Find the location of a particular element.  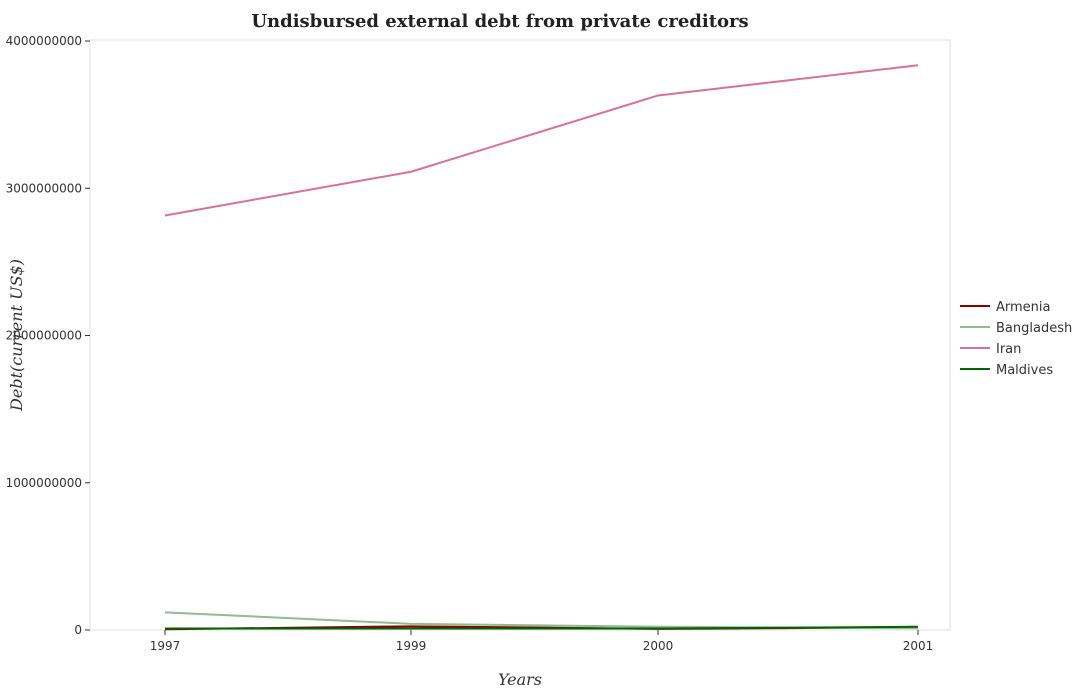

y-tick-label: 3000000000 is located at coordinates (44, 188).